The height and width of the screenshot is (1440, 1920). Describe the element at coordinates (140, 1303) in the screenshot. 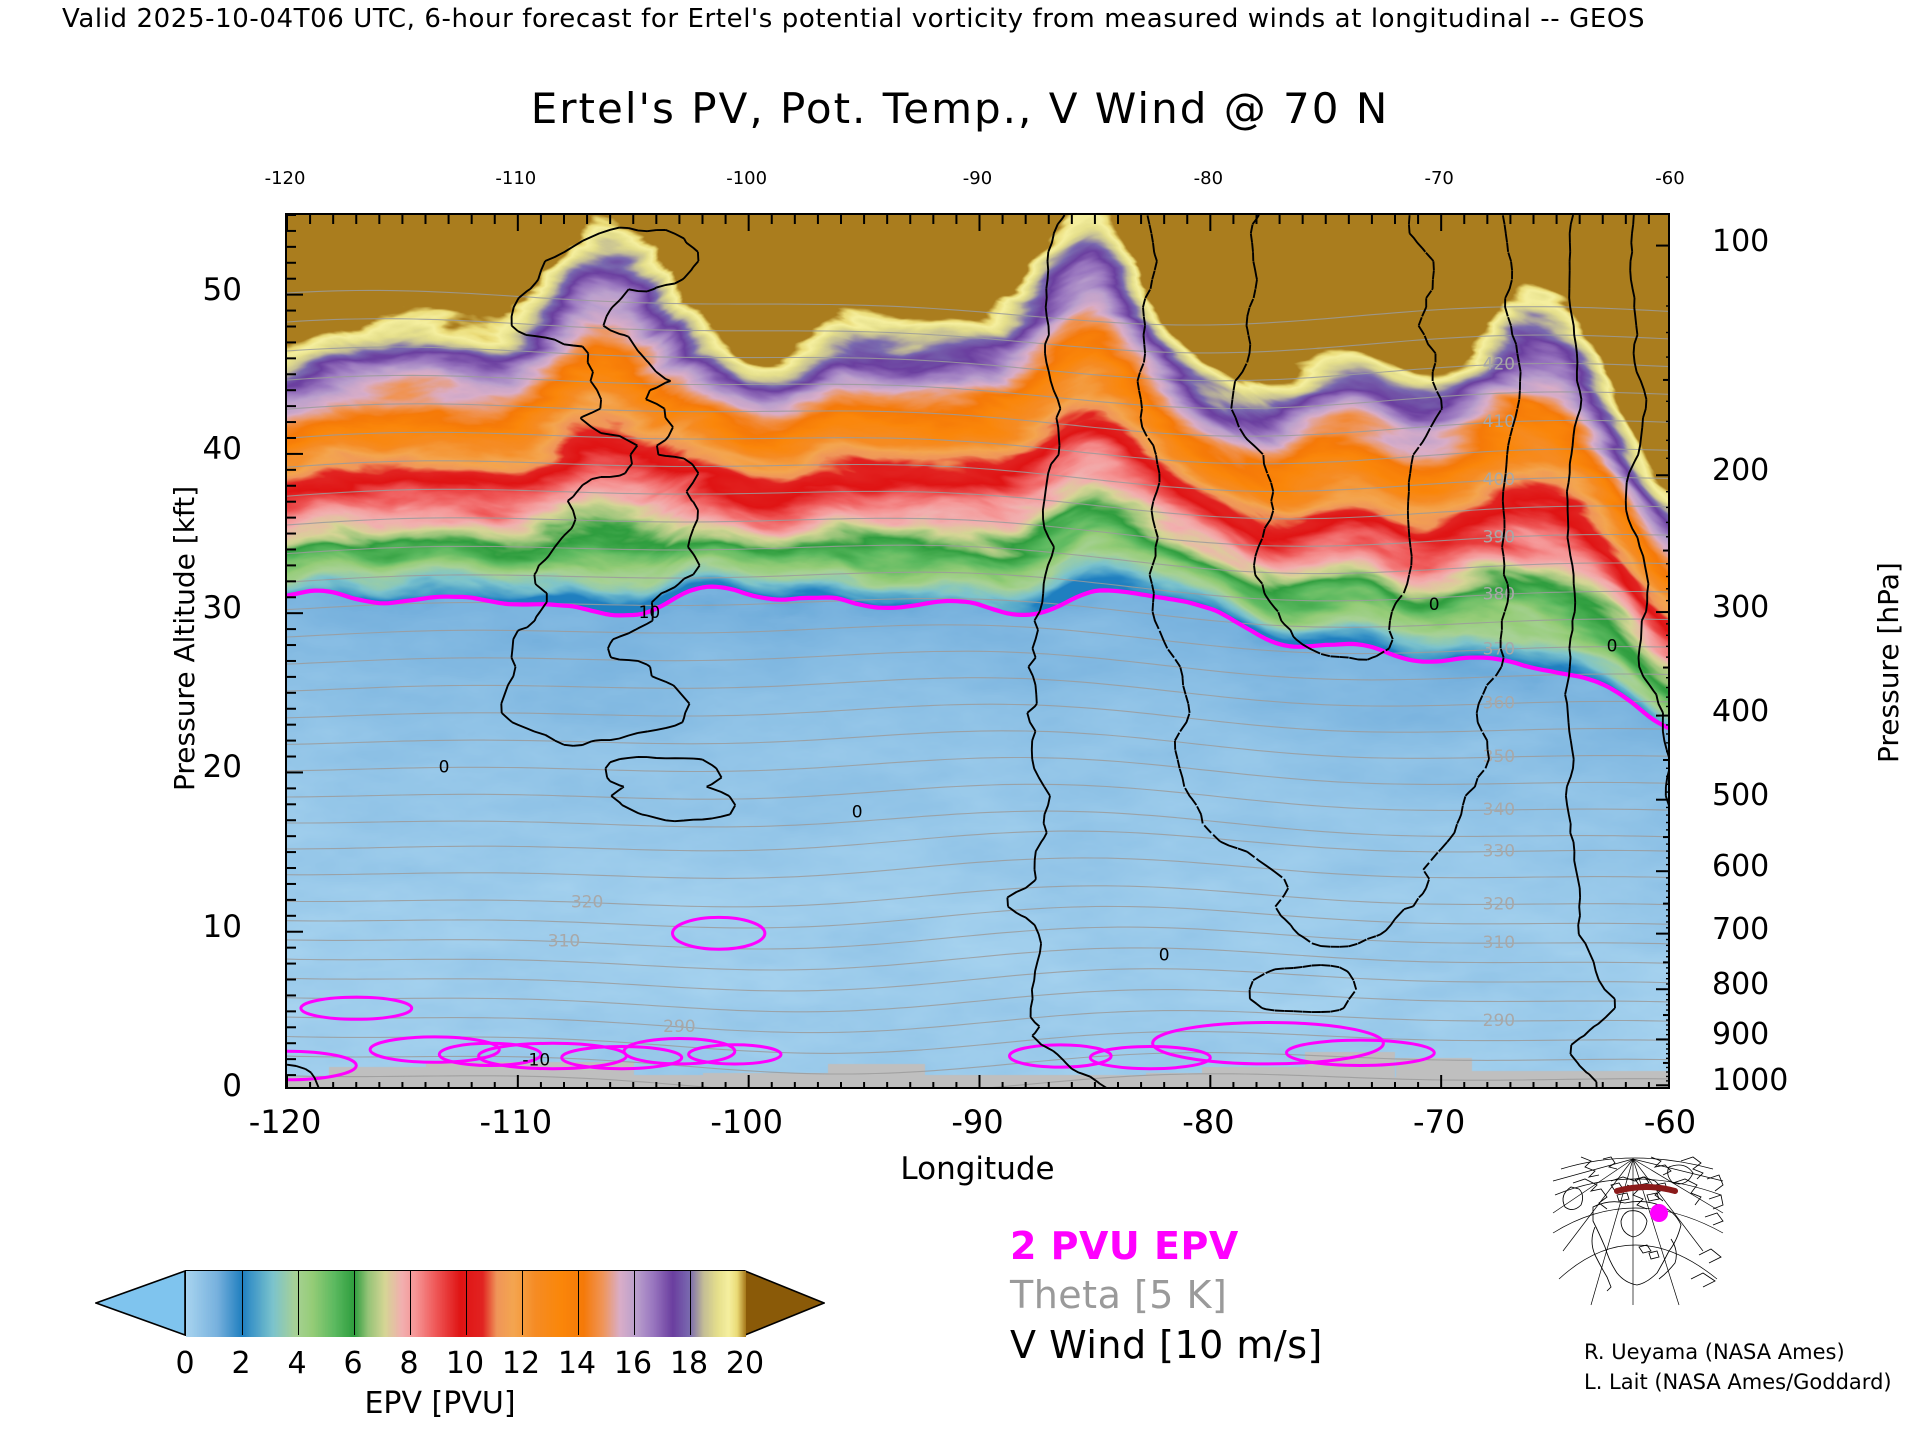

I see `colorbar-under-arrow` at that location.